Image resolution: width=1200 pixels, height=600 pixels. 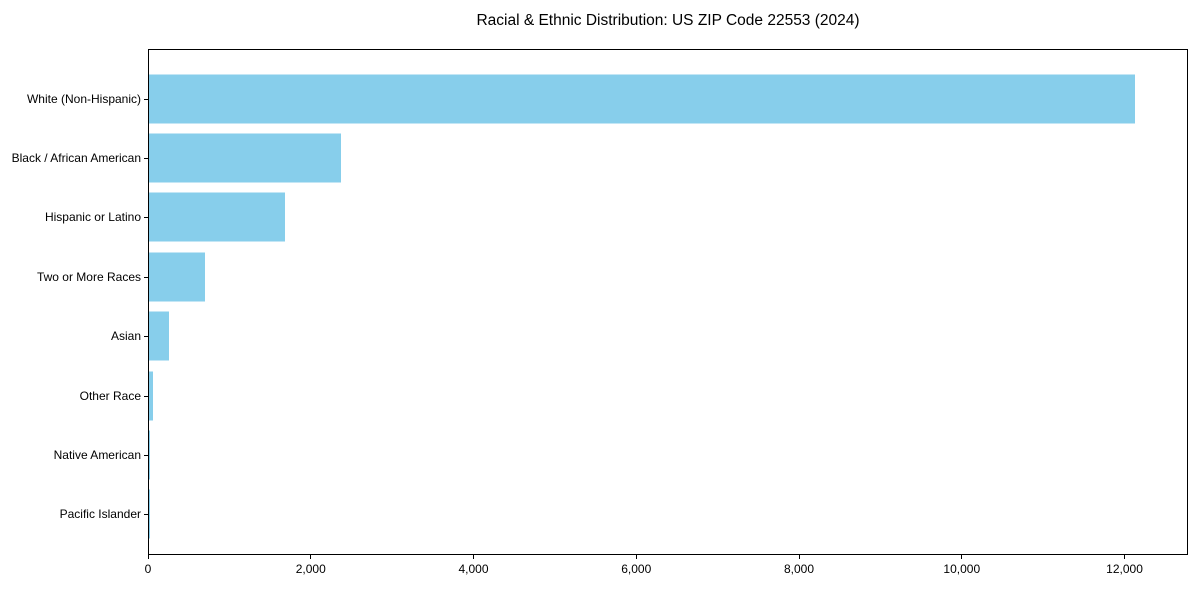 I want to click on chart-row-two-or-more-races: Two or More Races, so click(x=612, y=276).